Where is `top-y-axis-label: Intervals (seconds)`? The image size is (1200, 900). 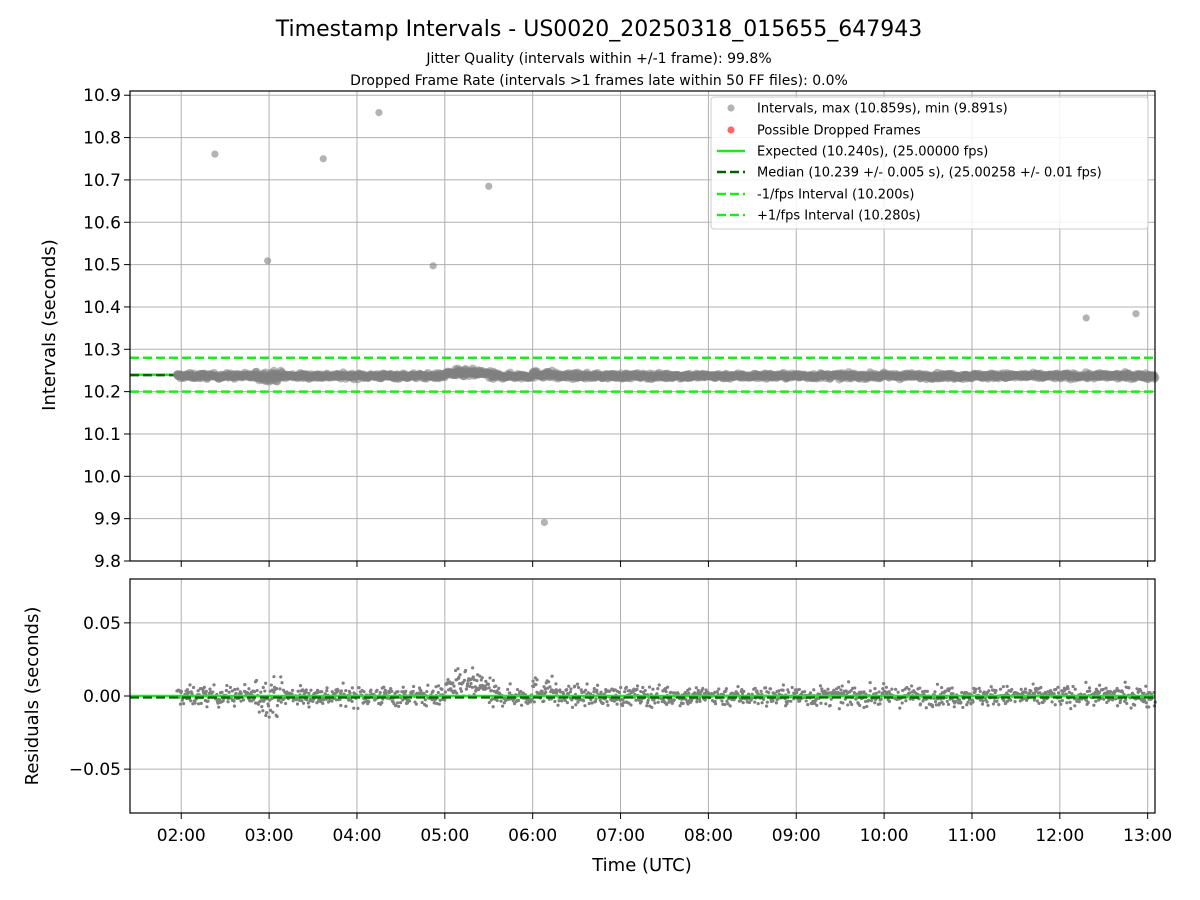 top-y-axis-label: Intervals (seconds) is located at coordinates (49, 325).